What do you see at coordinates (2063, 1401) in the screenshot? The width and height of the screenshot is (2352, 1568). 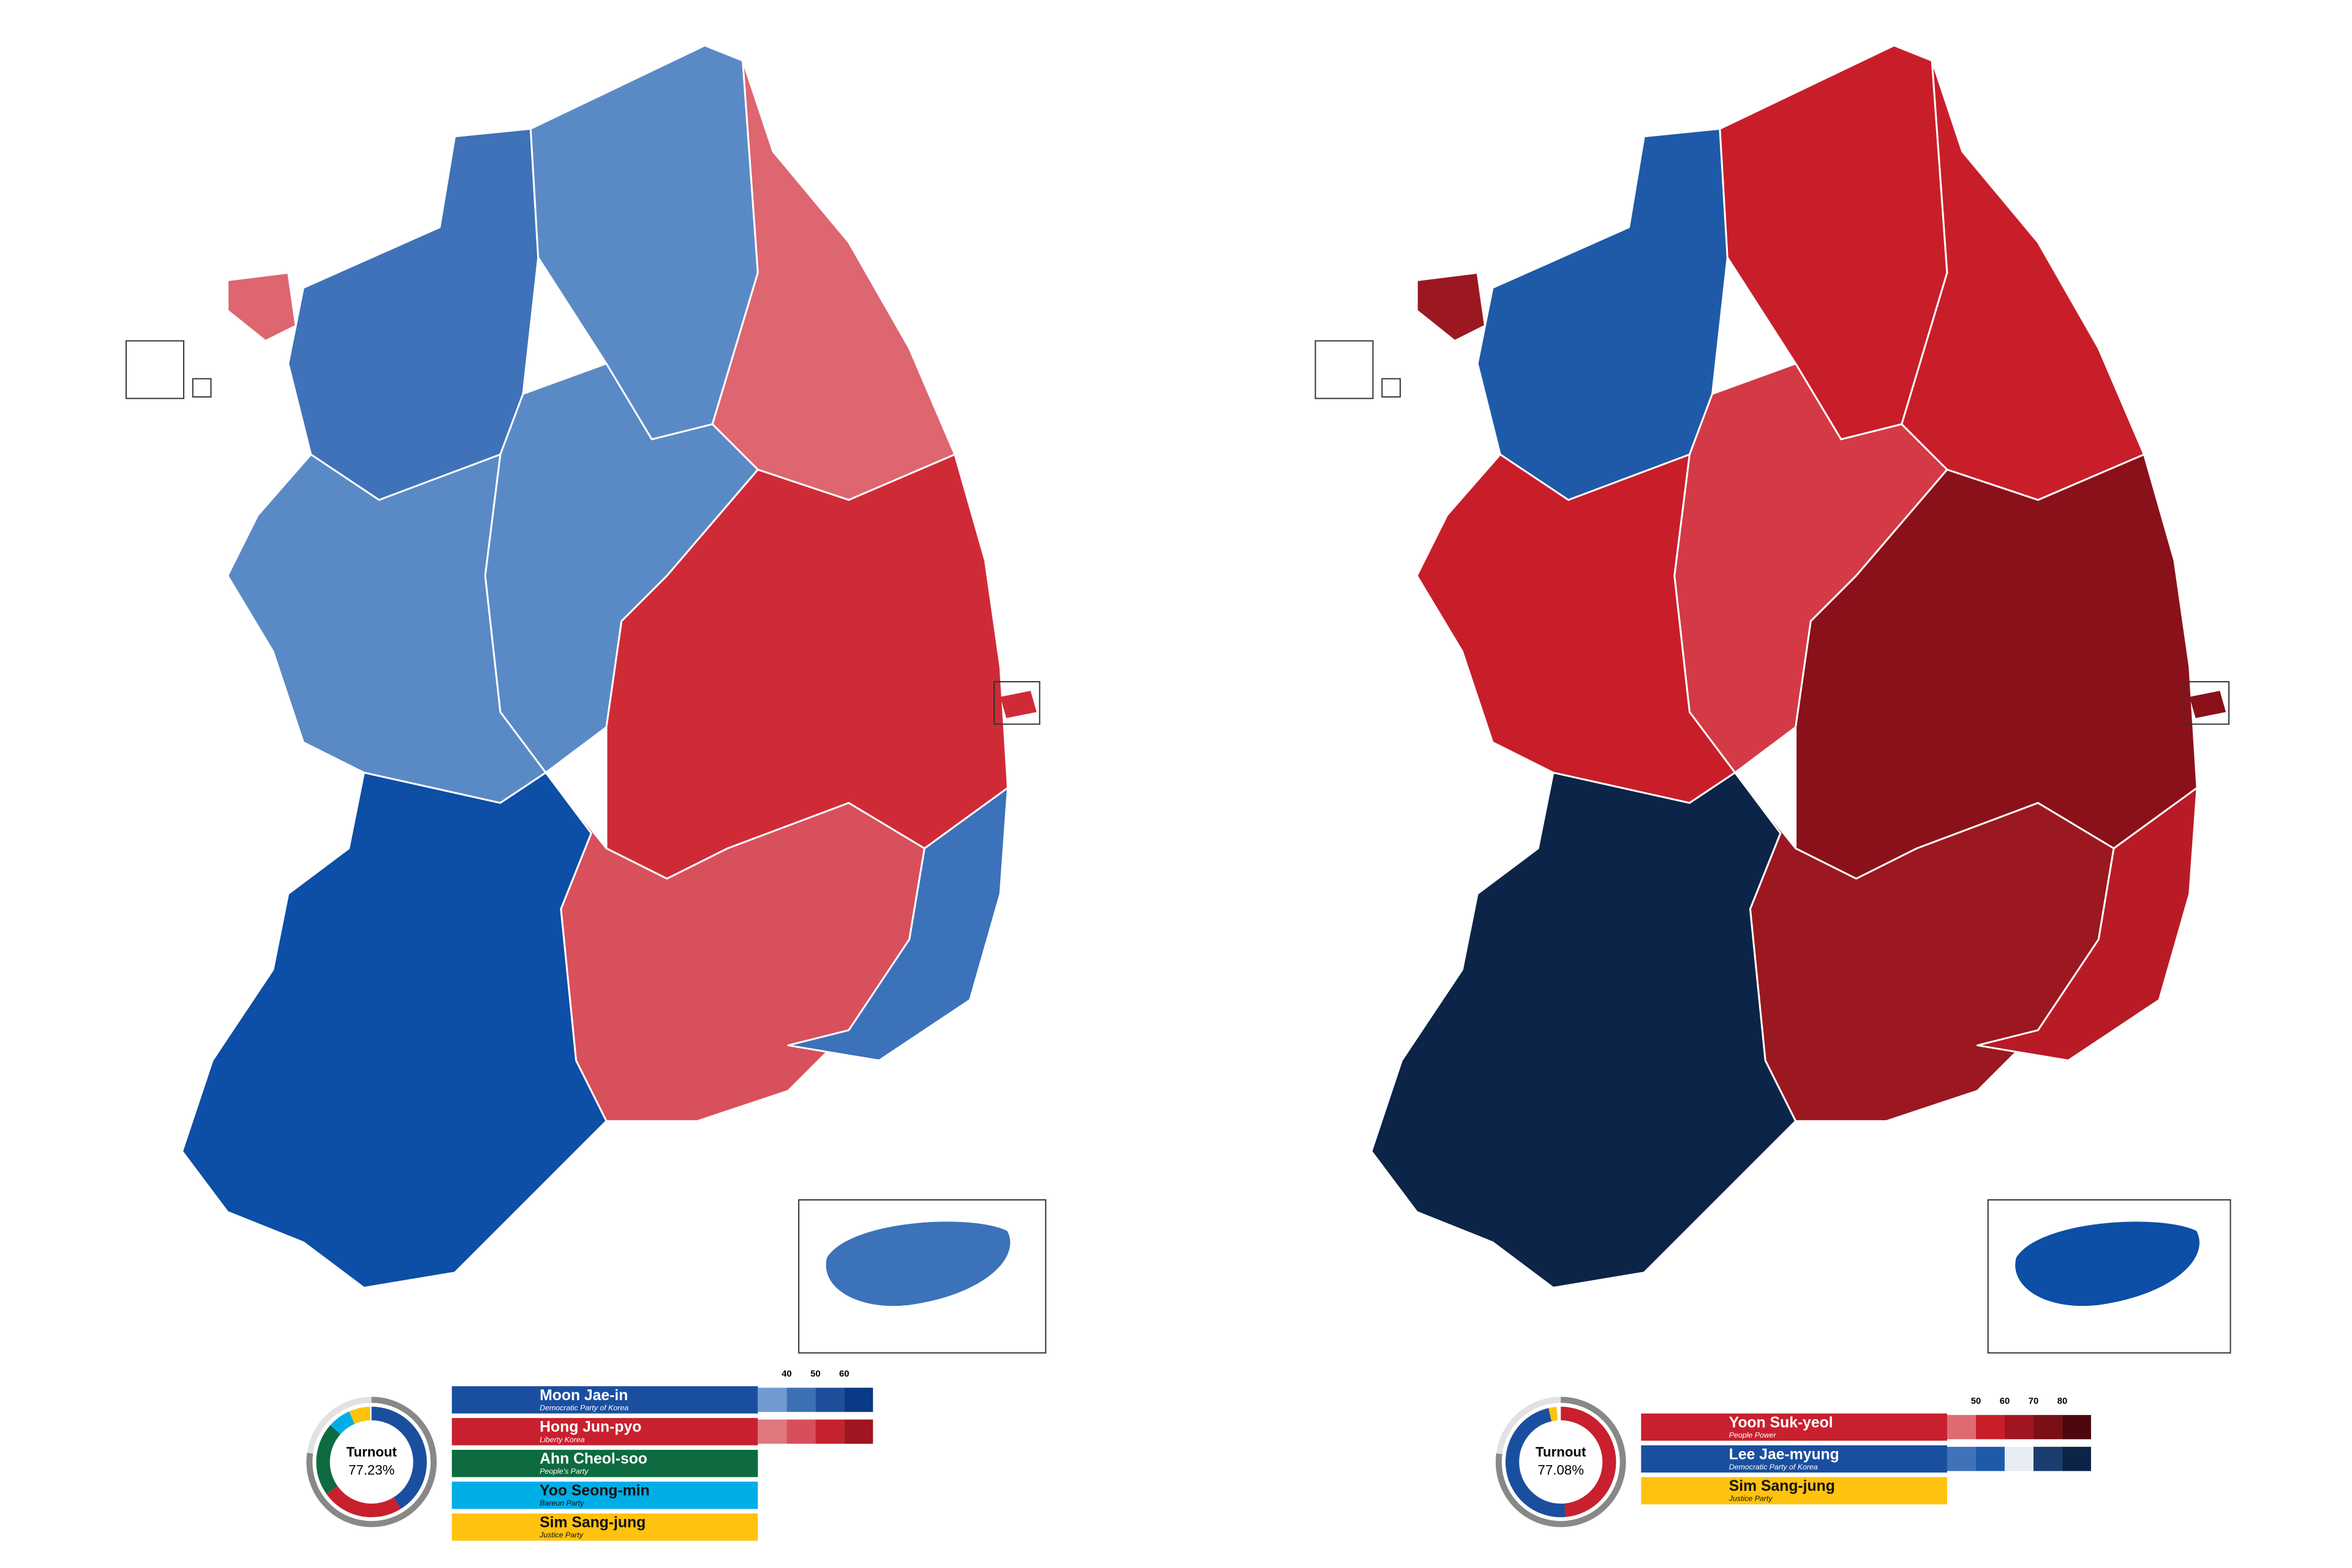 I see `scale-tick-label: 80` at bounding box center [2063, 1401].